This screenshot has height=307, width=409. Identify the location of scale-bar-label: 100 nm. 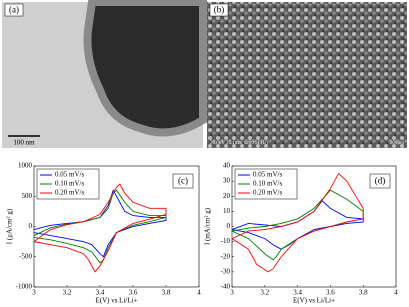
(24, 143).